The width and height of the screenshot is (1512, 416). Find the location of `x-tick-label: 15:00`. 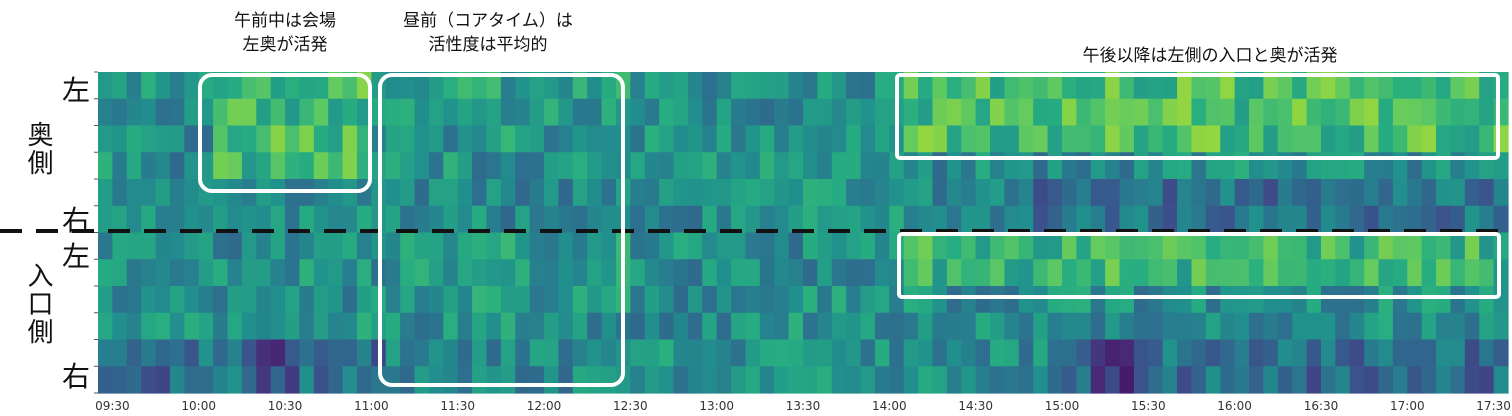

x-tick-label: 15:00 is located at coordinates (1062, 406).